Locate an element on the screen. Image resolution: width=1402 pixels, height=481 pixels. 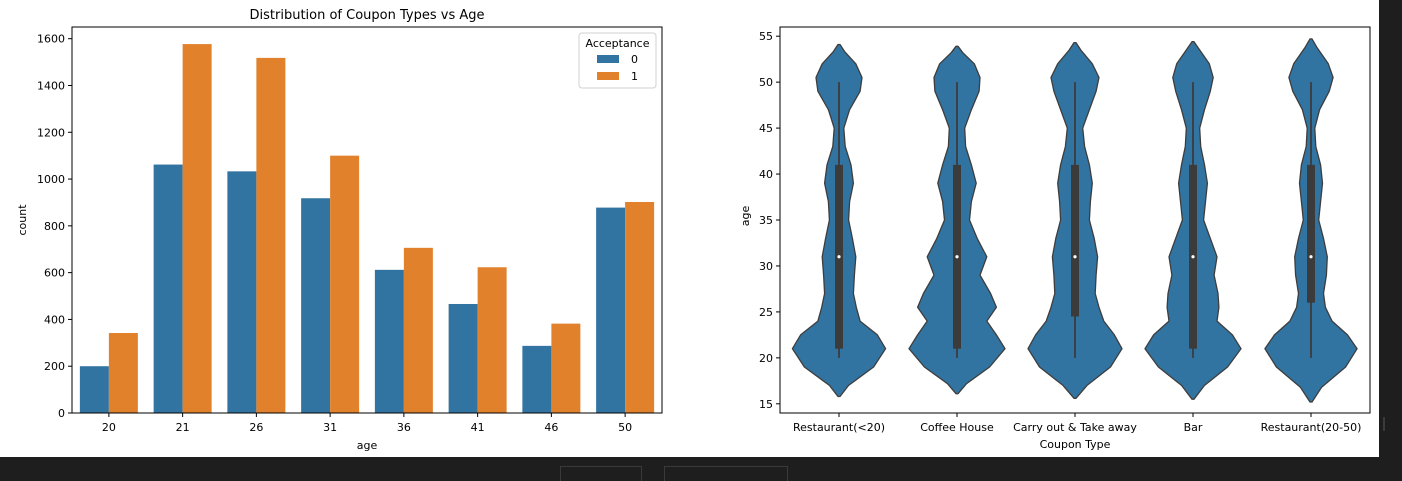
x-tick-label: 41 is located at coordinates (478, 427).